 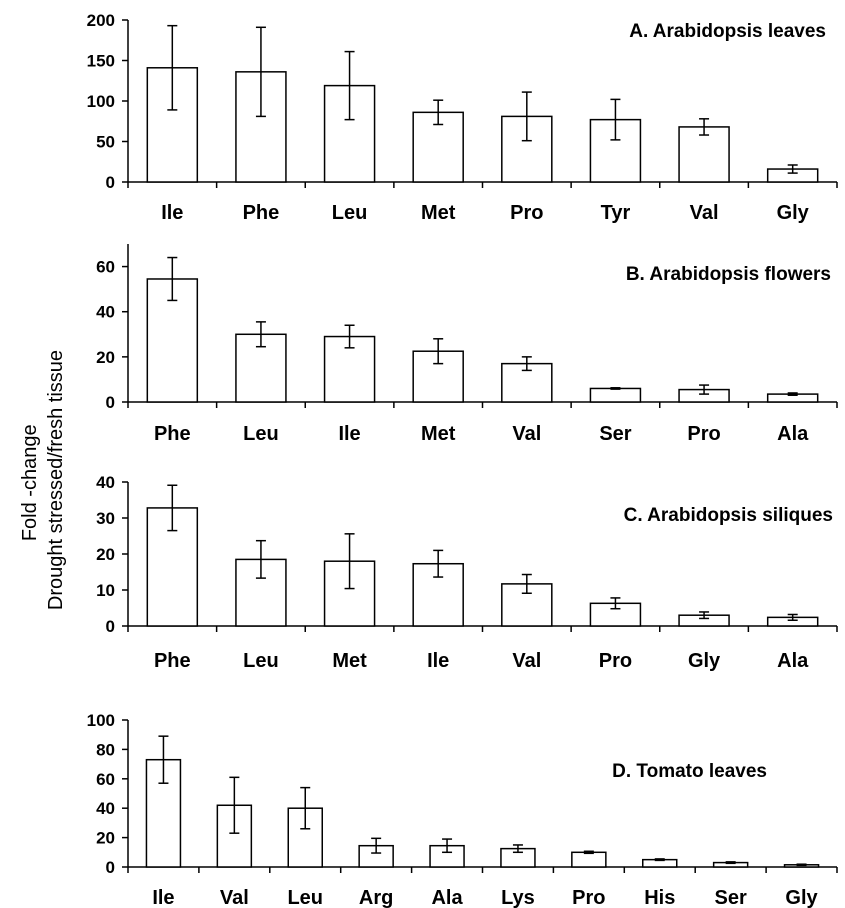 I want to click on x-category-label: Arg, so click(x=376, y=897).